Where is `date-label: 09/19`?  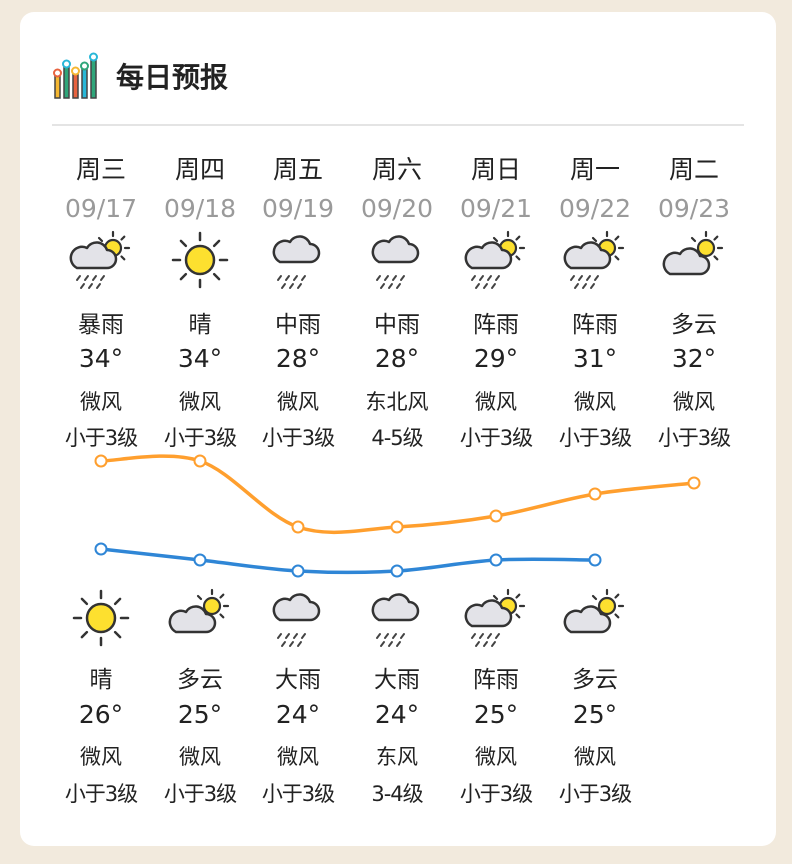 date-label: 09/19 is located at coordinates (298, 208).